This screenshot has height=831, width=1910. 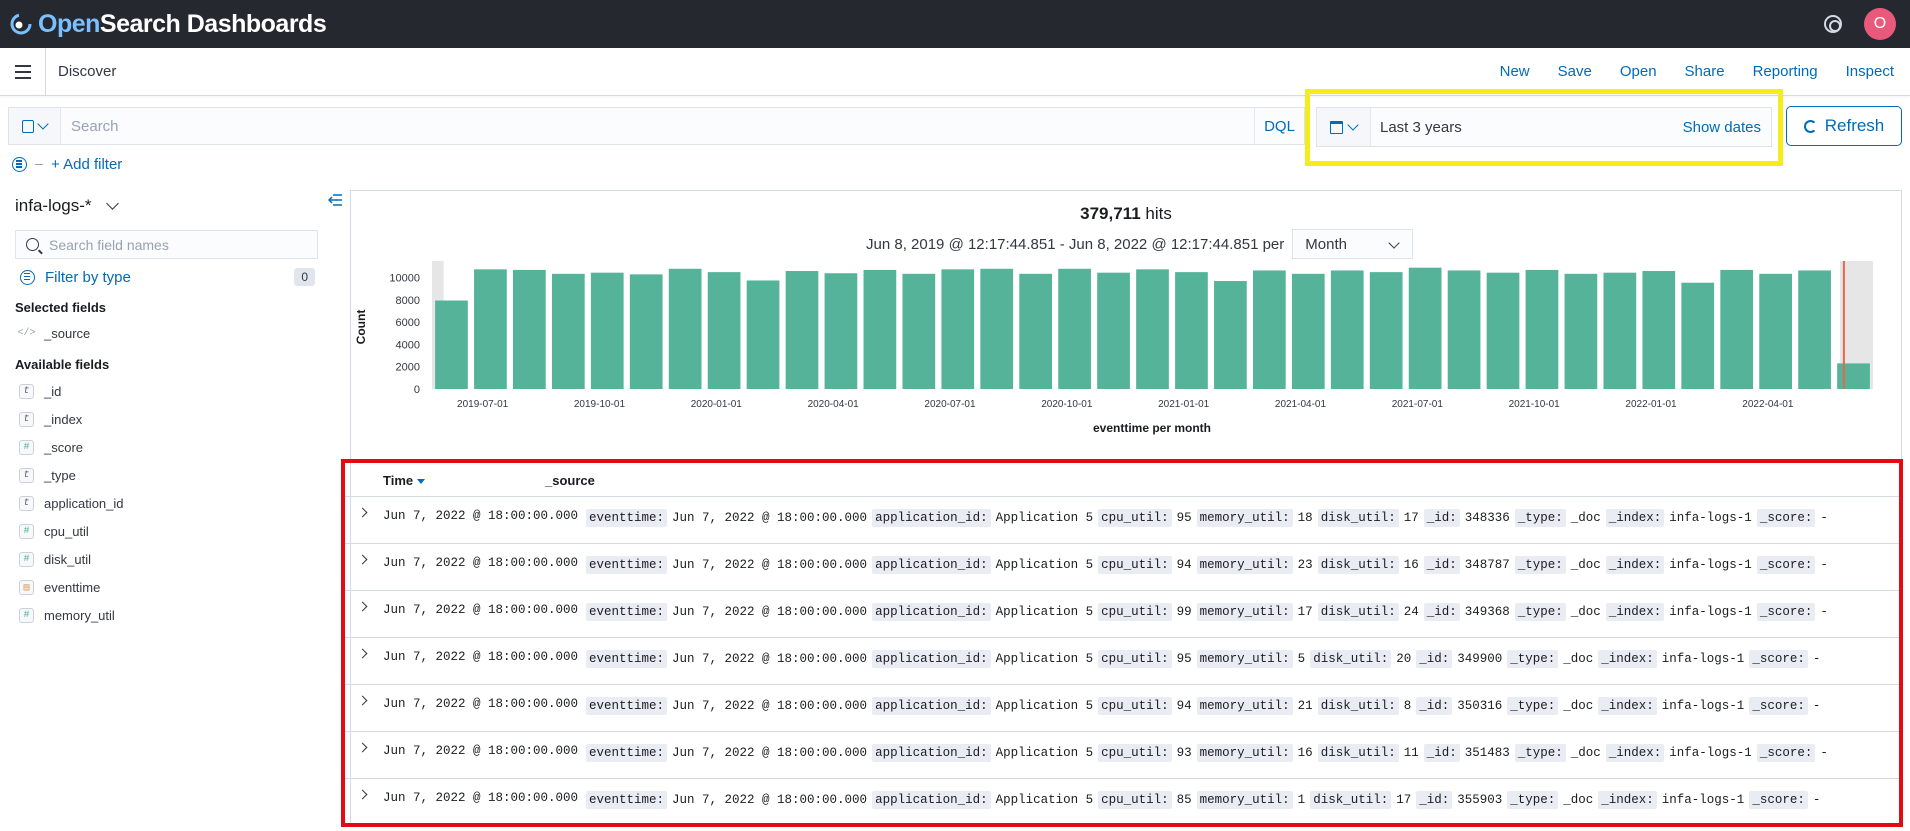 I want to click on source-field-key: application_id:, so click(x=931, y=612).